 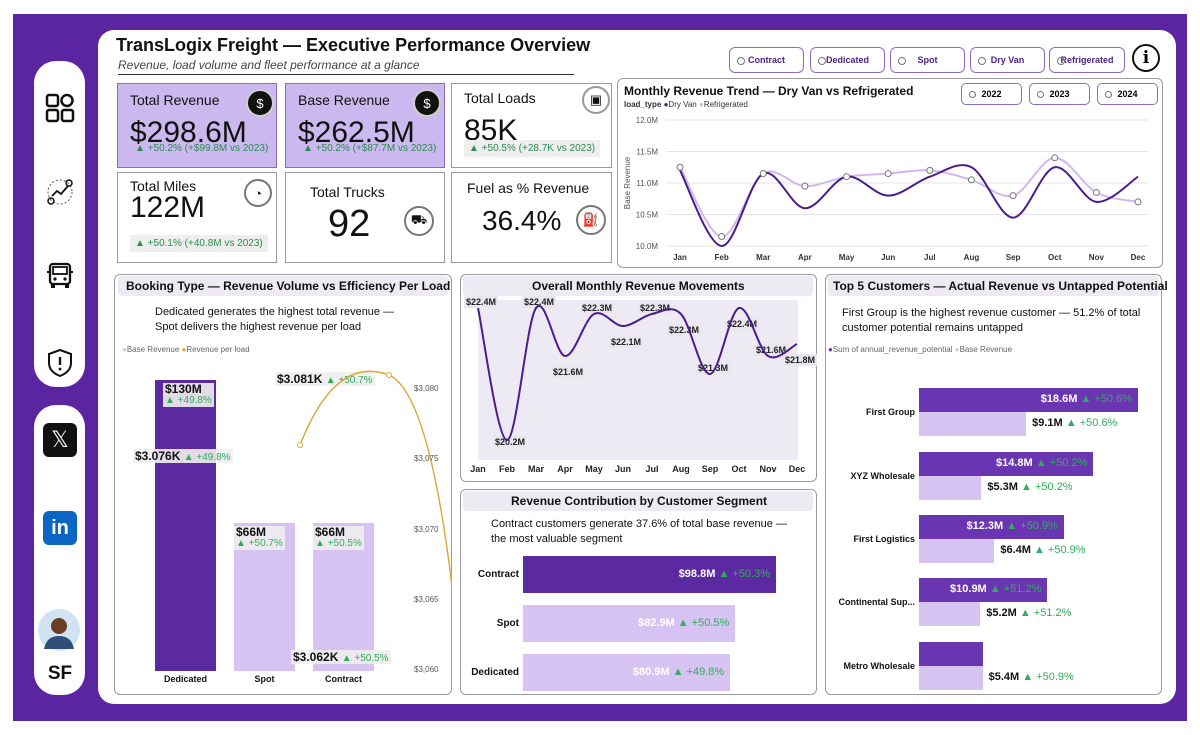 I want to click on filter-dry-van: Dry Van, so click(x=1007, y=60).